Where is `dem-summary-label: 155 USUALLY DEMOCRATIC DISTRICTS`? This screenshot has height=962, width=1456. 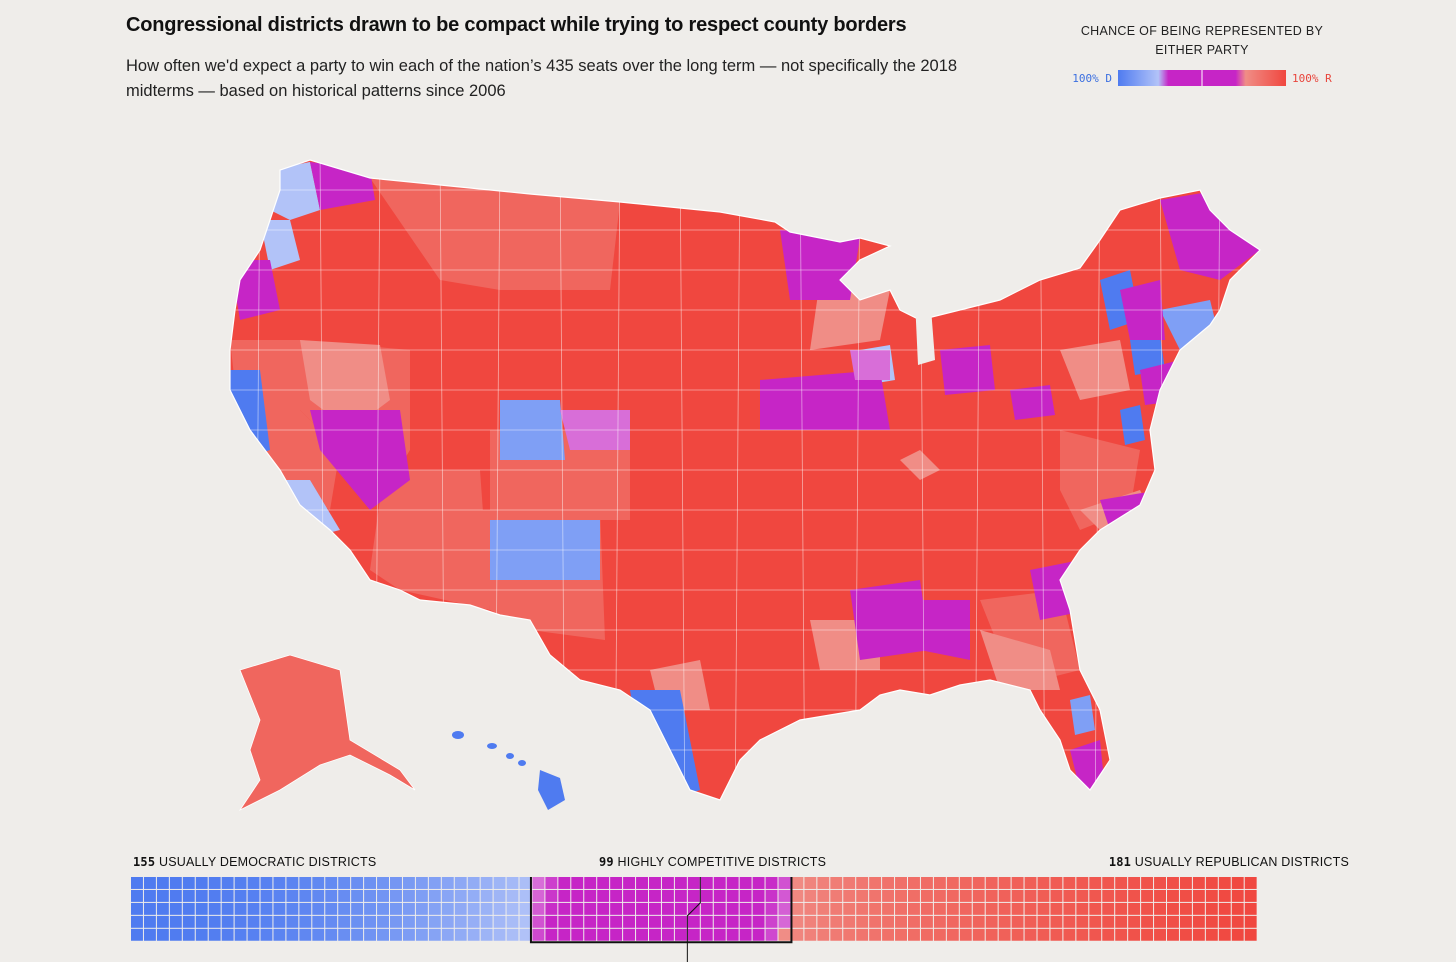 dem-summary-label: 155 USUALLY DEMOCRATIC DISTRICTS is located at coordinates (254, 862).